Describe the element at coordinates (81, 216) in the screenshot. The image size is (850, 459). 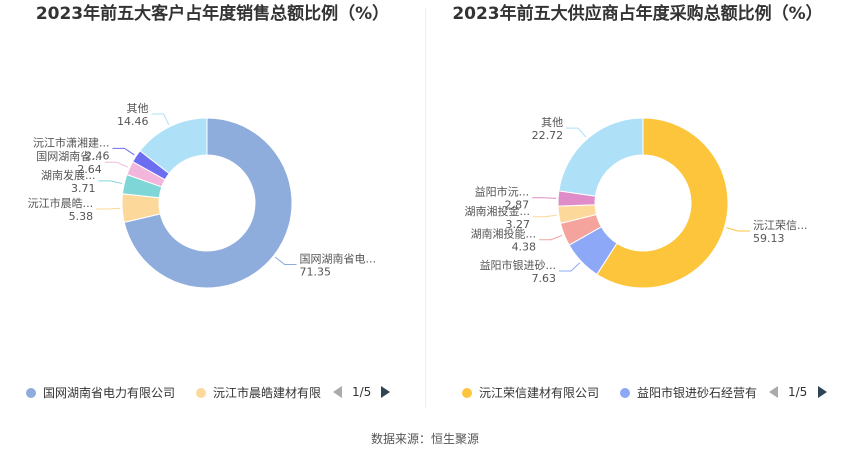
I see `slice-value-label: 5.38` at that location.